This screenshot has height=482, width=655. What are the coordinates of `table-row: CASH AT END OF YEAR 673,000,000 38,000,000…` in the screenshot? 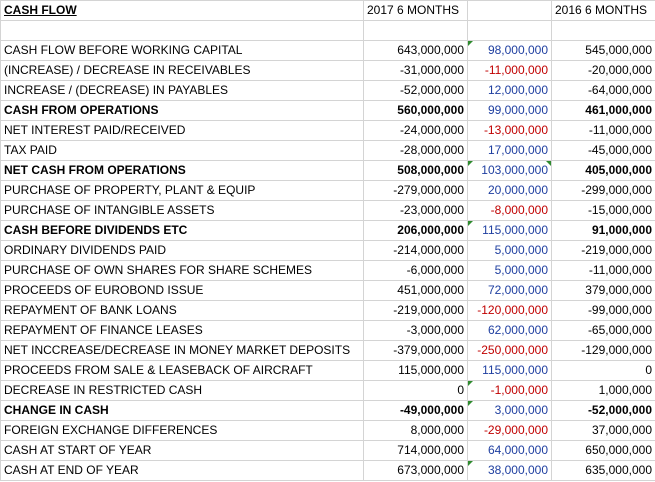 It's located at (327, 470).